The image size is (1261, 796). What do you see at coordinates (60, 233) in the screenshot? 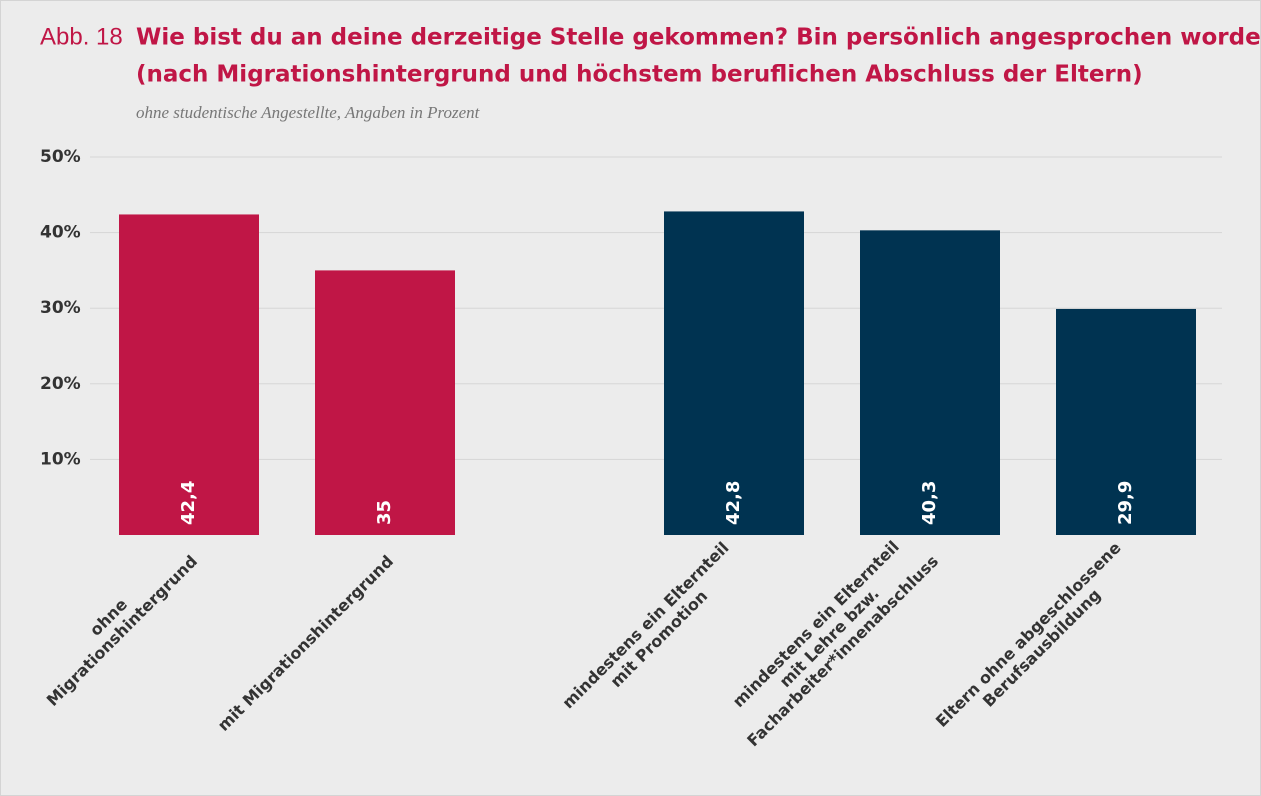
I see `y-tick-label: 40%` at bounding box center [60, 233].